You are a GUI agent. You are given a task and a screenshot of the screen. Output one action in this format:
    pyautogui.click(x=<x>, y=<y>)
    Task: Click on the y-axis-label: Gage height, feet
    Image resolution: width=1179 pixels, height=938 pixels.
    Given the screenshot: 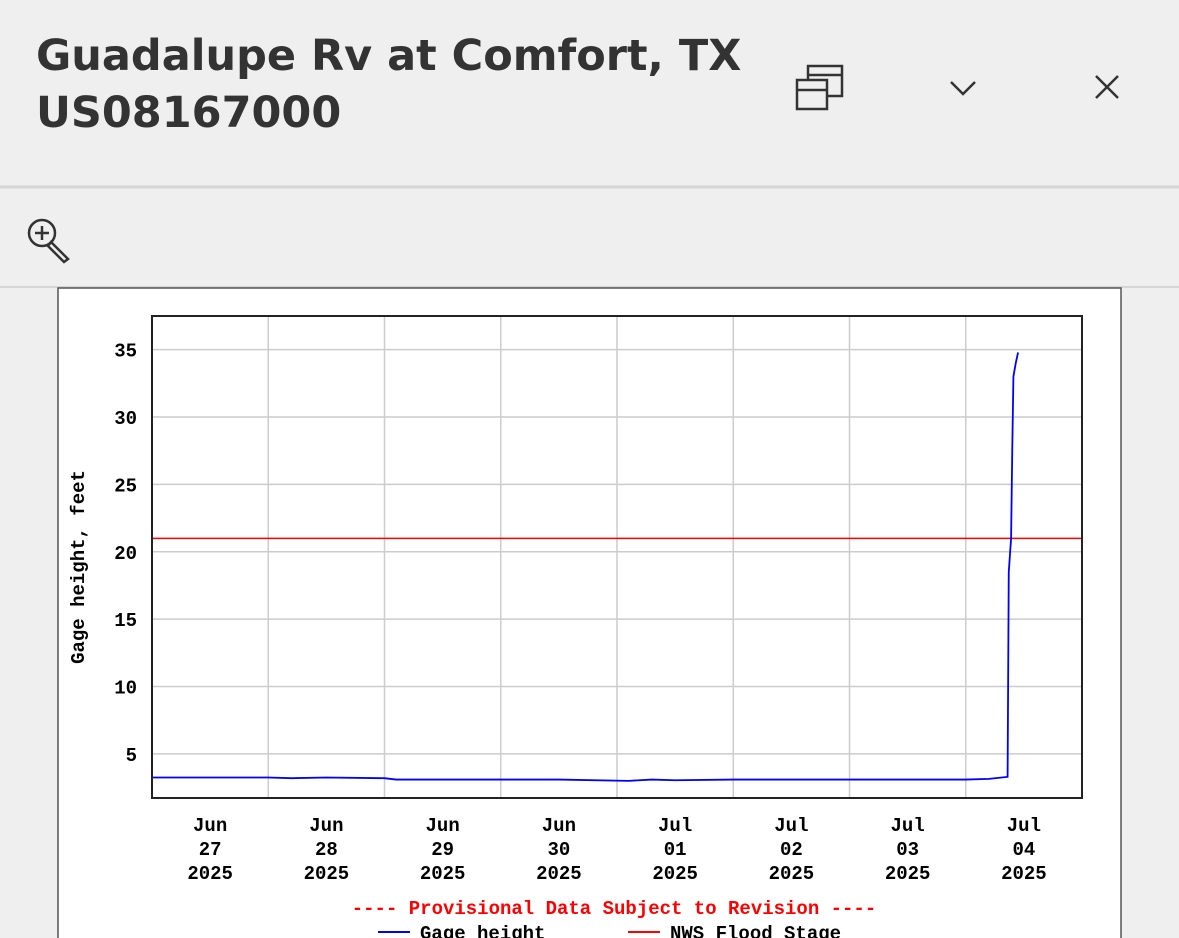 What is the action you would take?
    pyautogui.click(x=79, y=567)
    